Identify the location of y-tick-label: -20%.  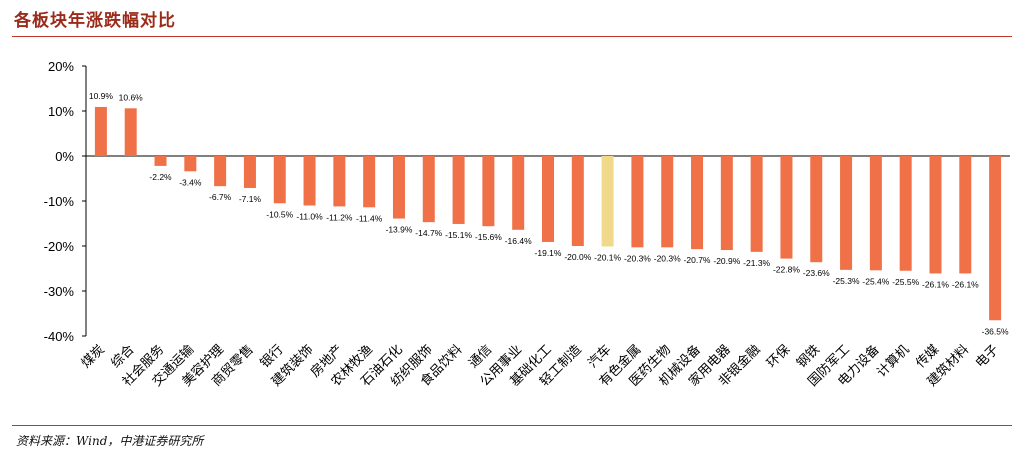
(59, 246).